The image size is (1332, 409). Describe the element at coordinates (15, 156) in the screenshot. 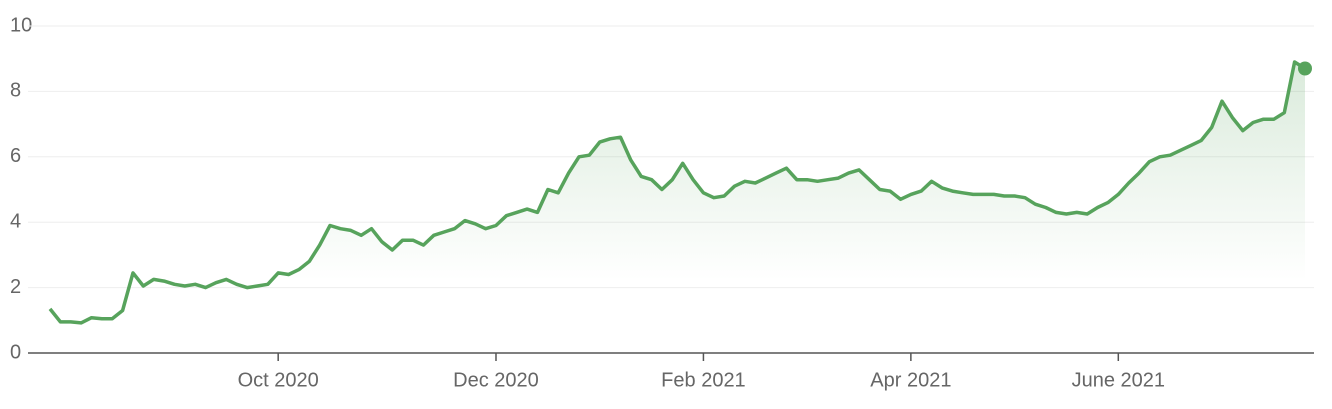

I see `y-tick-label: 6` at that location.